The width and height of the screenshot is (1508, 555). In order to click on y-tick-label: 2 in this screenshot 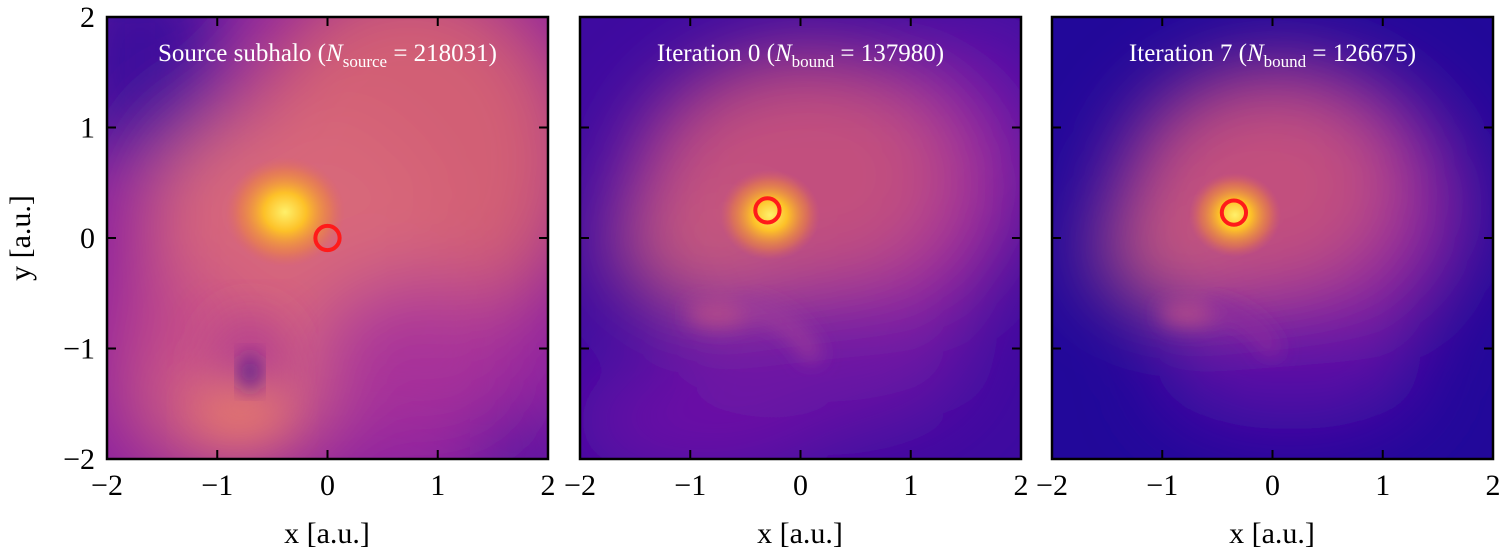, I will do `click(87, 17)`.